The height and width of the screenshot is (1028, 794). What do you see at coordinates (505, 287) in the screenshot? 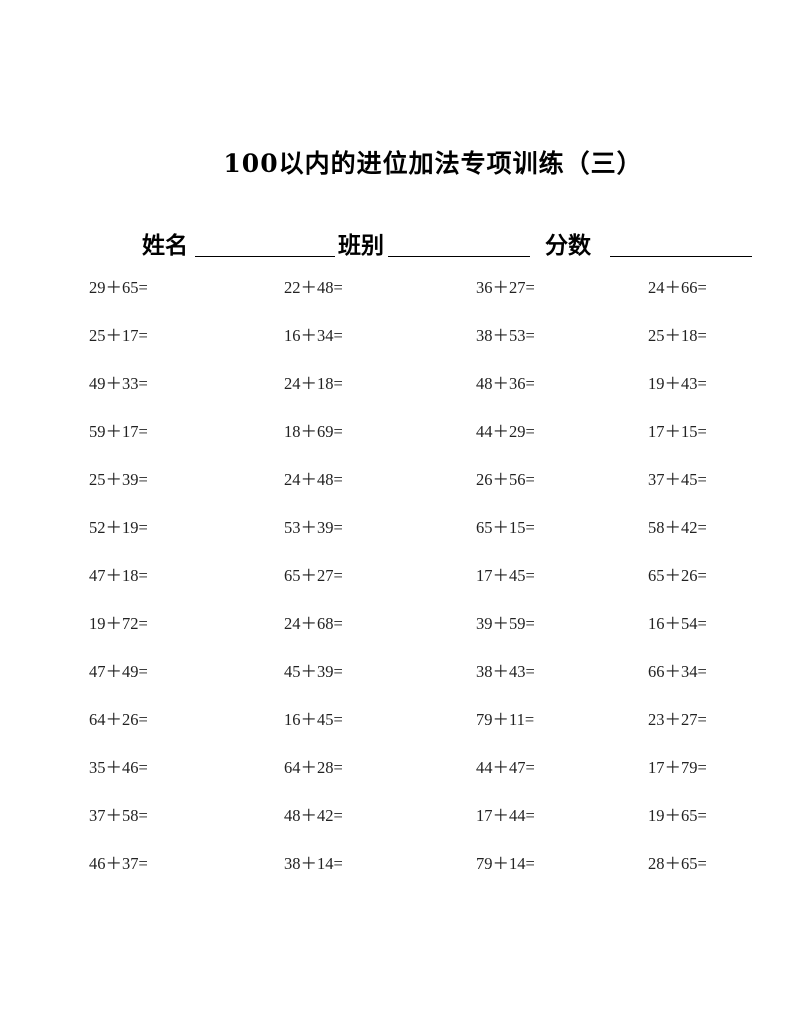
I see `problem-item: 36＋27=` at bounding box center [505, 287].